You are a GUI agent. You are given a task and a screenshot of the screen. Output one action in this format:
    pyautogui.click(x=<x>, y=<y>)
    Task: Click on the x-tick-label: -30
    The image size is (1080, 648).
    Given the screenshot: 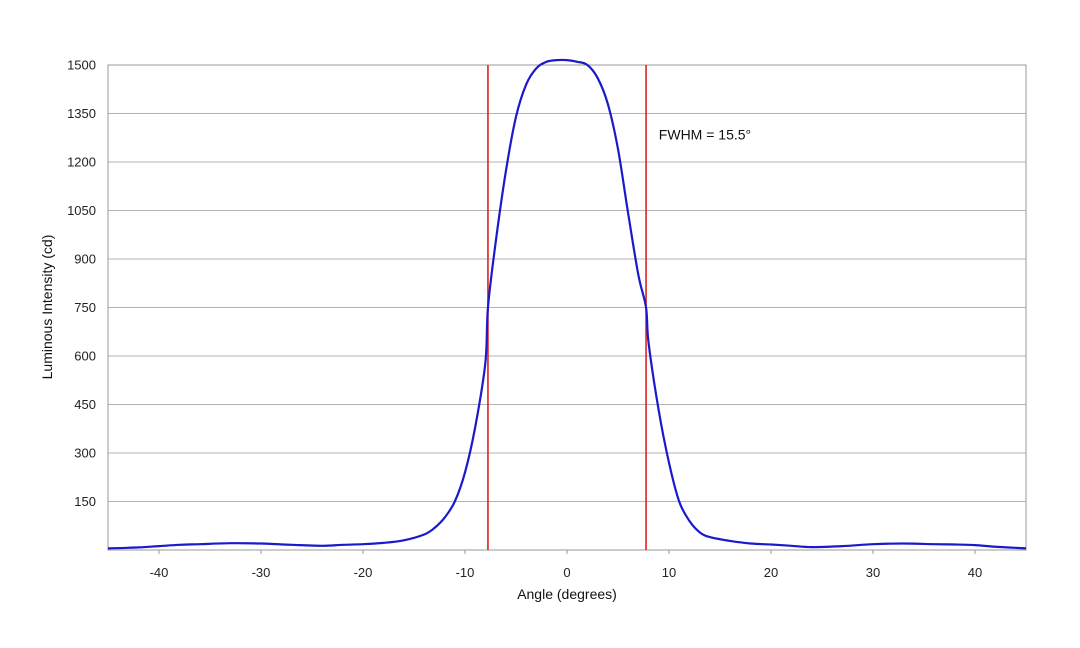 What is the action you would take?
    pyautogui.click(x=261, y=572)
    